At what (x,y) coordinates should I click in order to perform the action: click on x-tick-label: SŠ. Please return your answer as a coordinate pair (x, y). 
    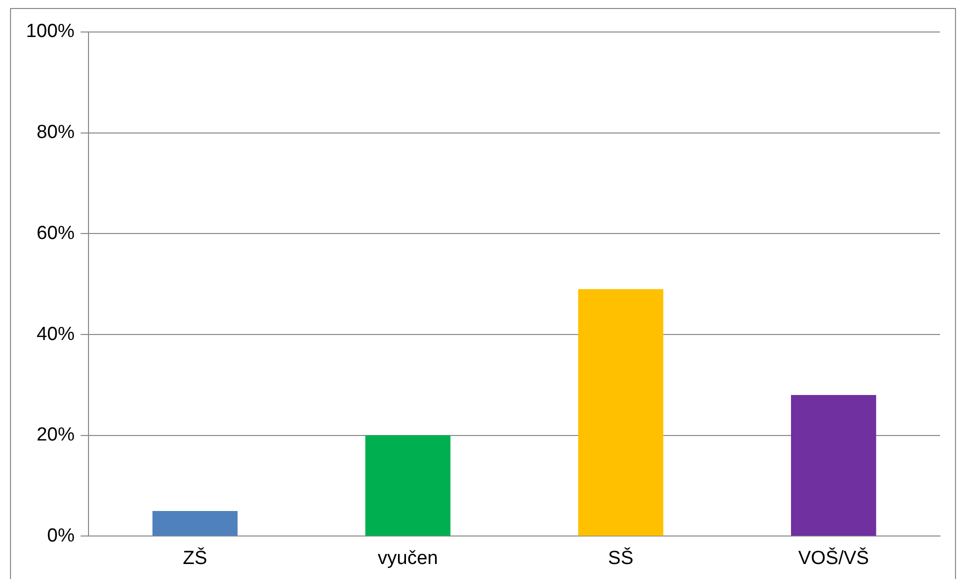
    Looking at the image, I should click on (621, 557).